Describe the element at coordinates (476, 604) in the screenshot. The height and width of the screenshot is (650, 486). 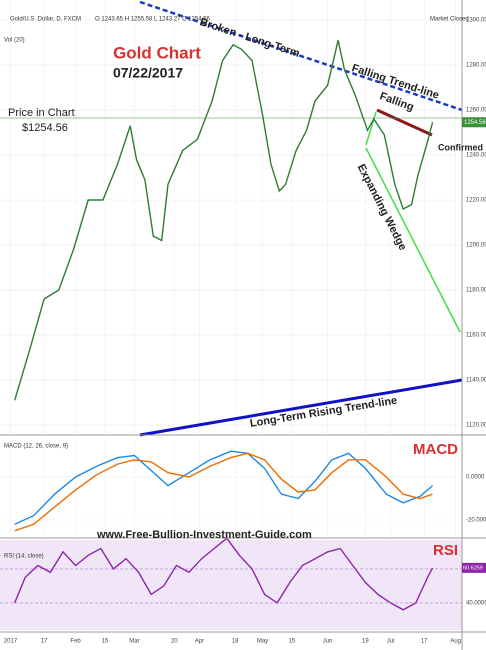
I see `y-tick-label: 40.0000` at that location.